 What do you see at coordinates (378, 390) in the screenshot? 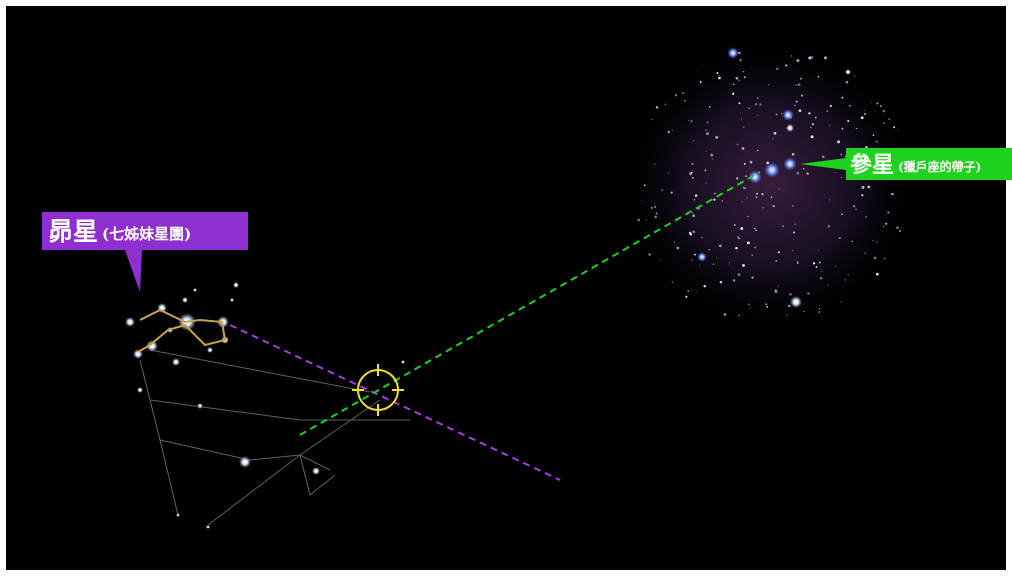
I see `crosshair` at bounding box center [378, 390].